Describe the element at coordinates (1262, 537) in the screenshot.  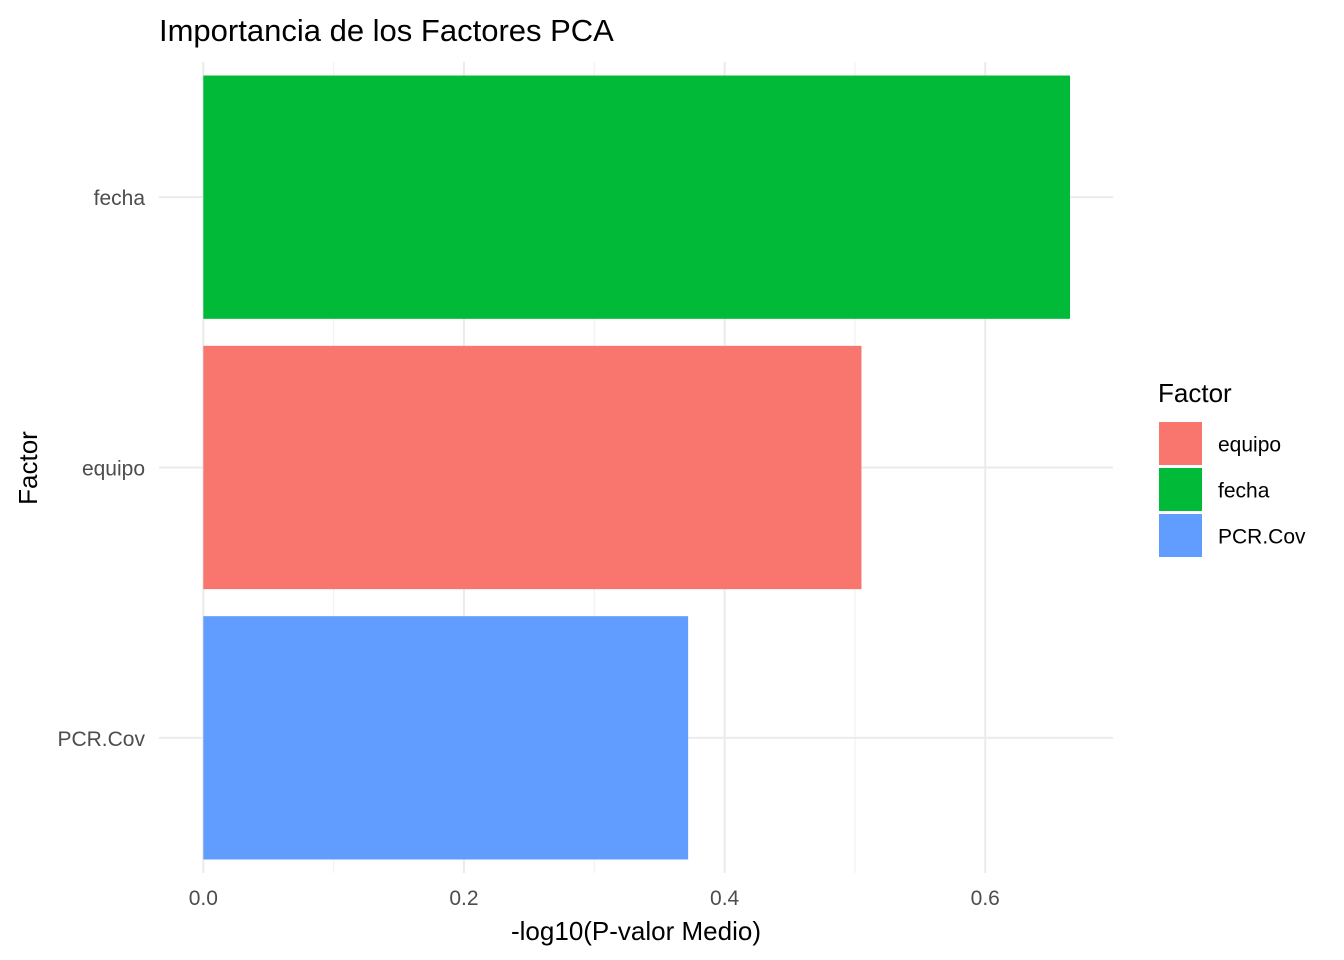
I see `legend-label: PCR.Cov` at that location.